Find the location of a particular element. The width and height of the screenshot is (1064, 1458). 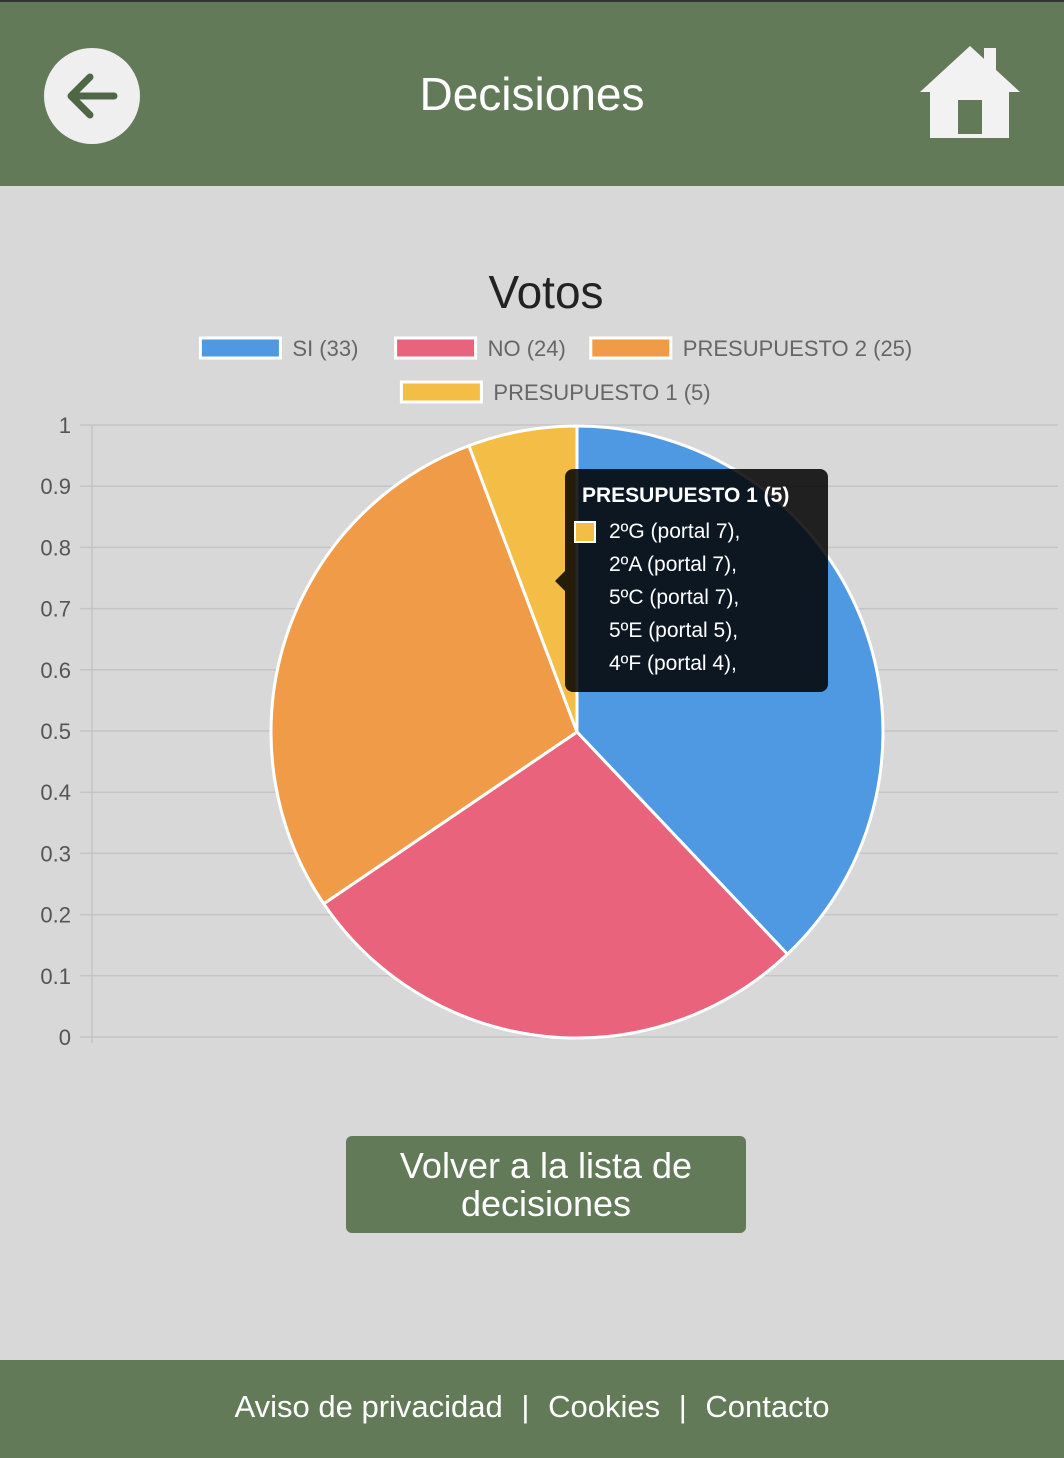

header-bar: Decisiones is located at coordinates (532, 93).